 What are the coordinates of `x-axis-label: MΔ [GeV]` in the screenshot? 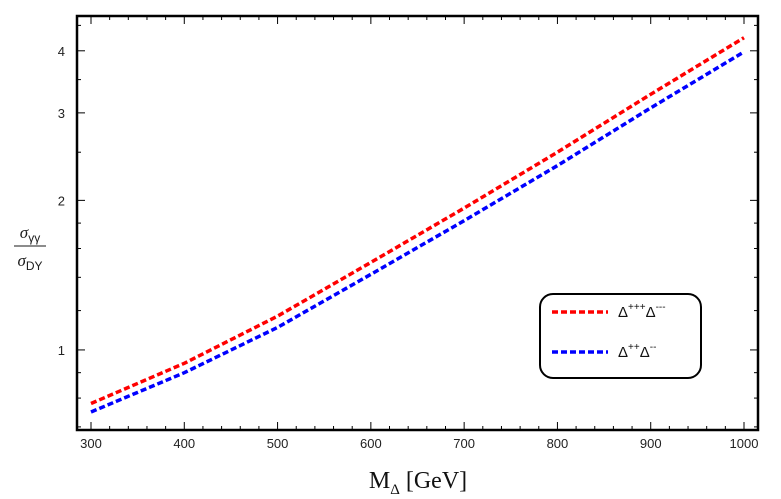 It's located at (418, 483).